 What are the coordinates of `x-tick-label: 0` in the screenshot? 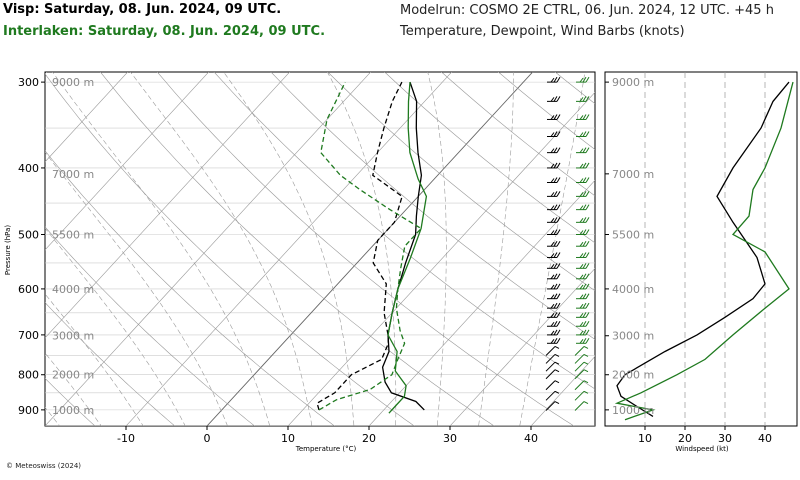 It's located at (207, 438).